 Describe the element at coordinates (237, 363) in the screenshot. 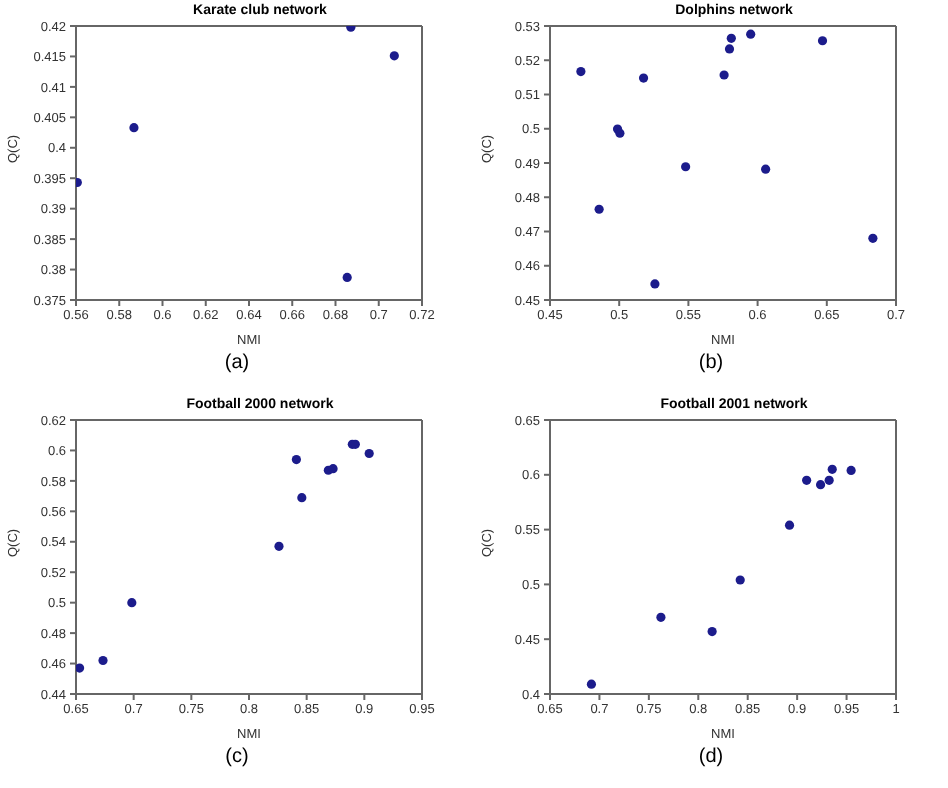

I see `text: (a)` at that location.